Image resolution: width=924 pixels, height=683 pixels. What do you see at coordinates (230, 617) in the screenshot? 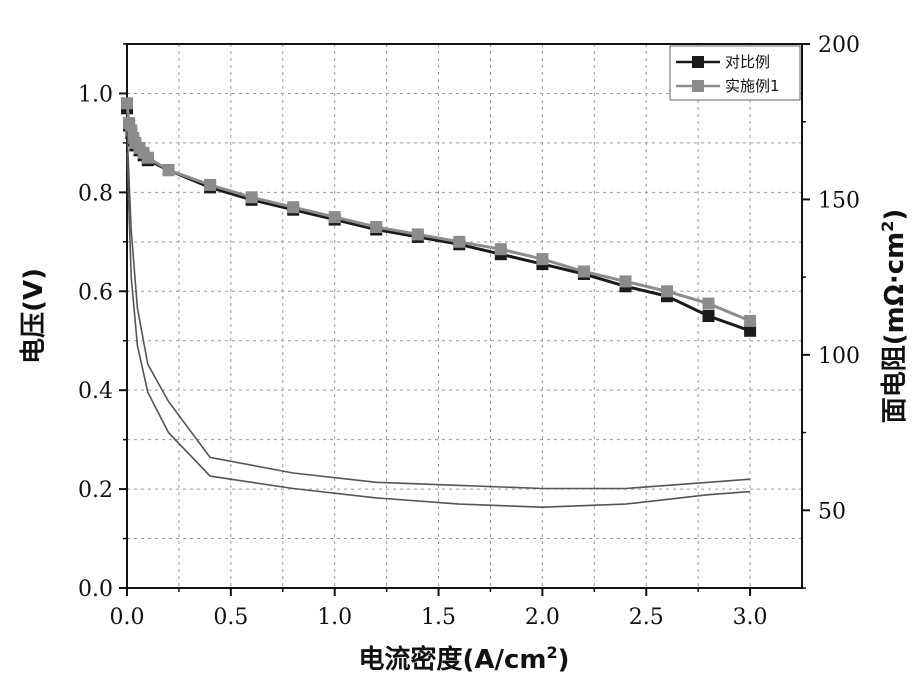
I see `x-tick-label: 0.5` at bounding box center [230, 617].